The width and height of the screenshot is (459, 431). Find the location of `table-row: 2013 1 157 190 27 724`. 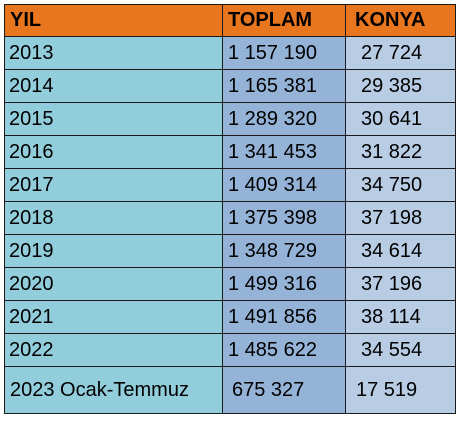

table-row: 2013 1 157 190 27 724 is located at coordinates (230, 53).